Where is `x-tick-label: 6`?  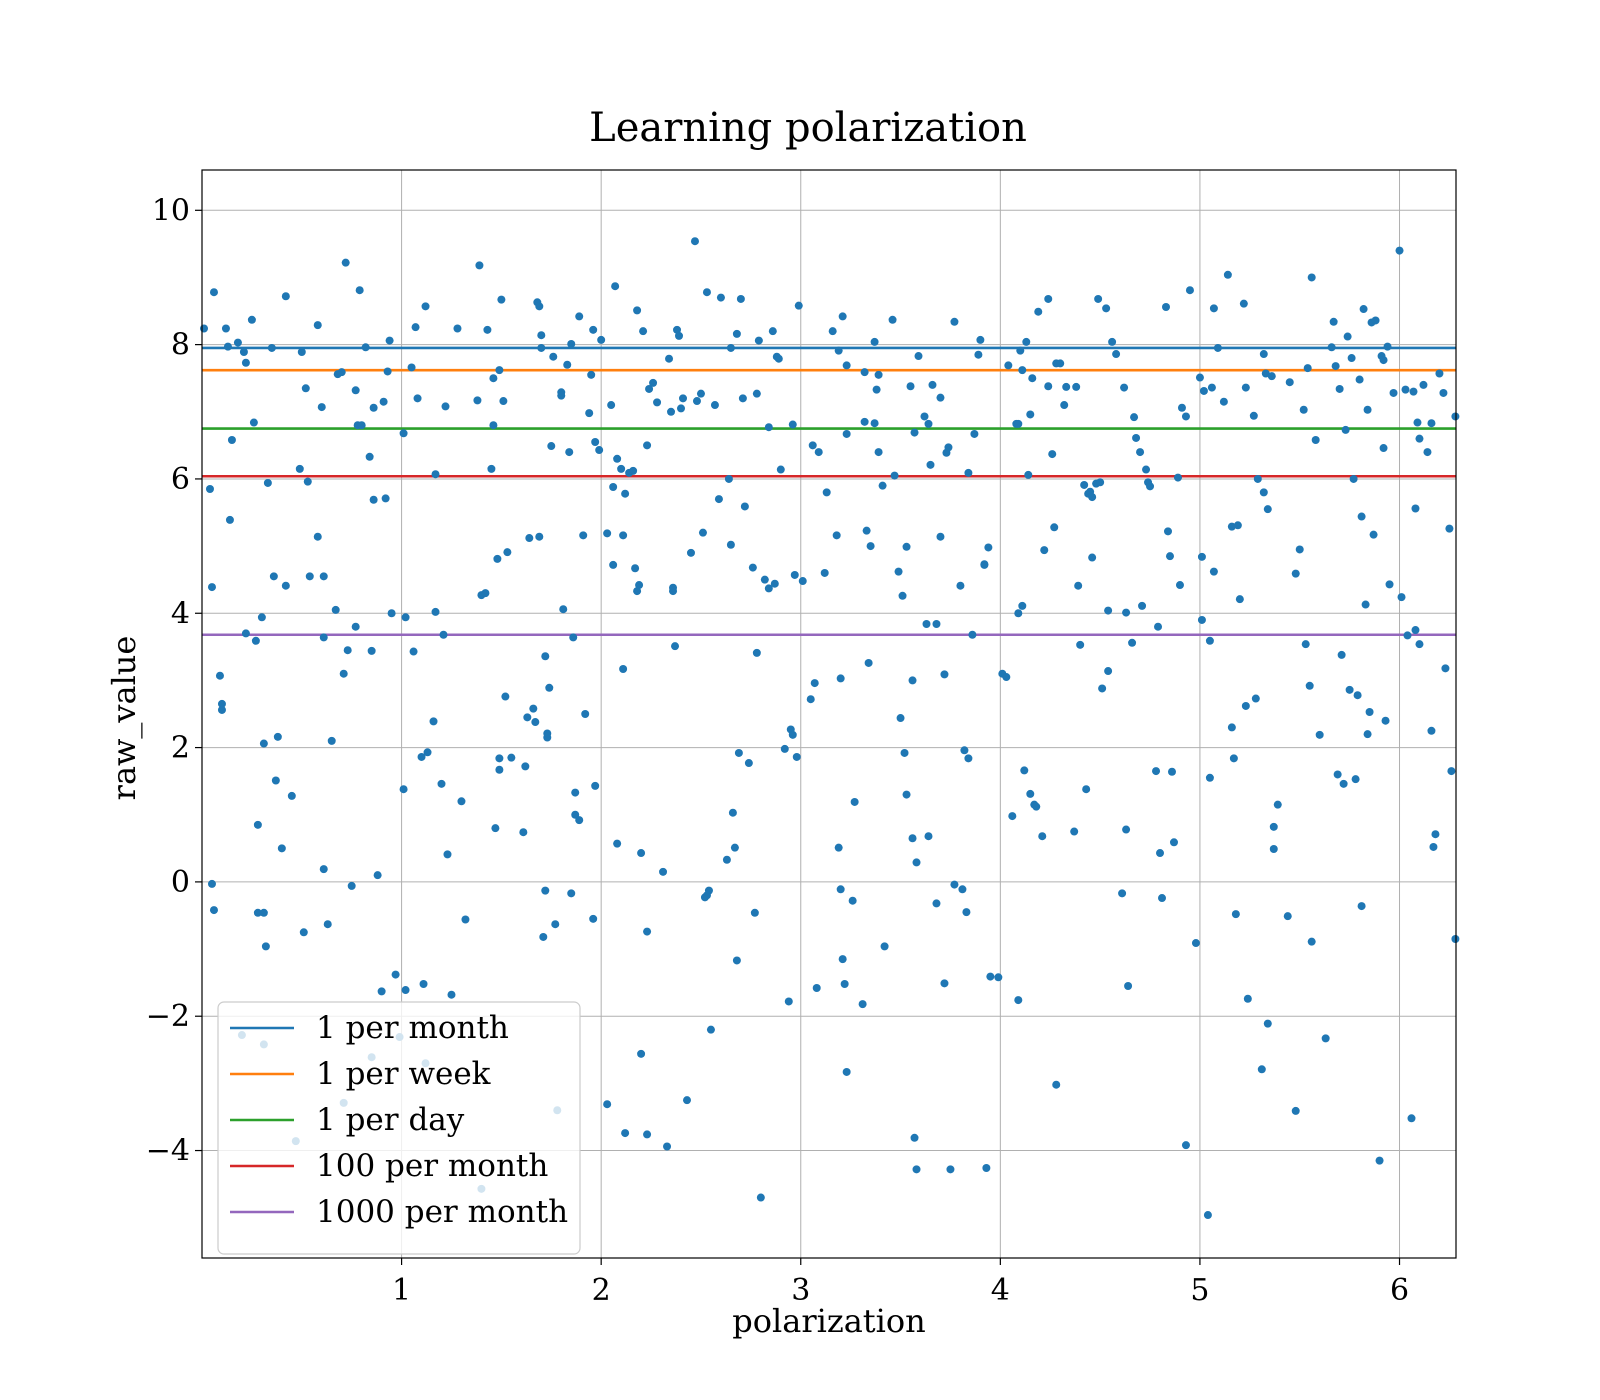
x-tick-label: 6 is located at coordinates (1399, 1290).